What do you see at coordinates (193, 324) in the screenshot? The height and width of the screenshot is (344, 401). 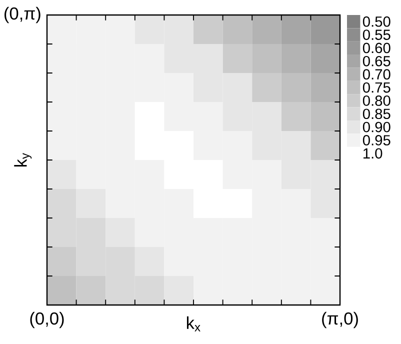 I see `x-axis-title: k$_{x}$` at bounding box center [193, 324].